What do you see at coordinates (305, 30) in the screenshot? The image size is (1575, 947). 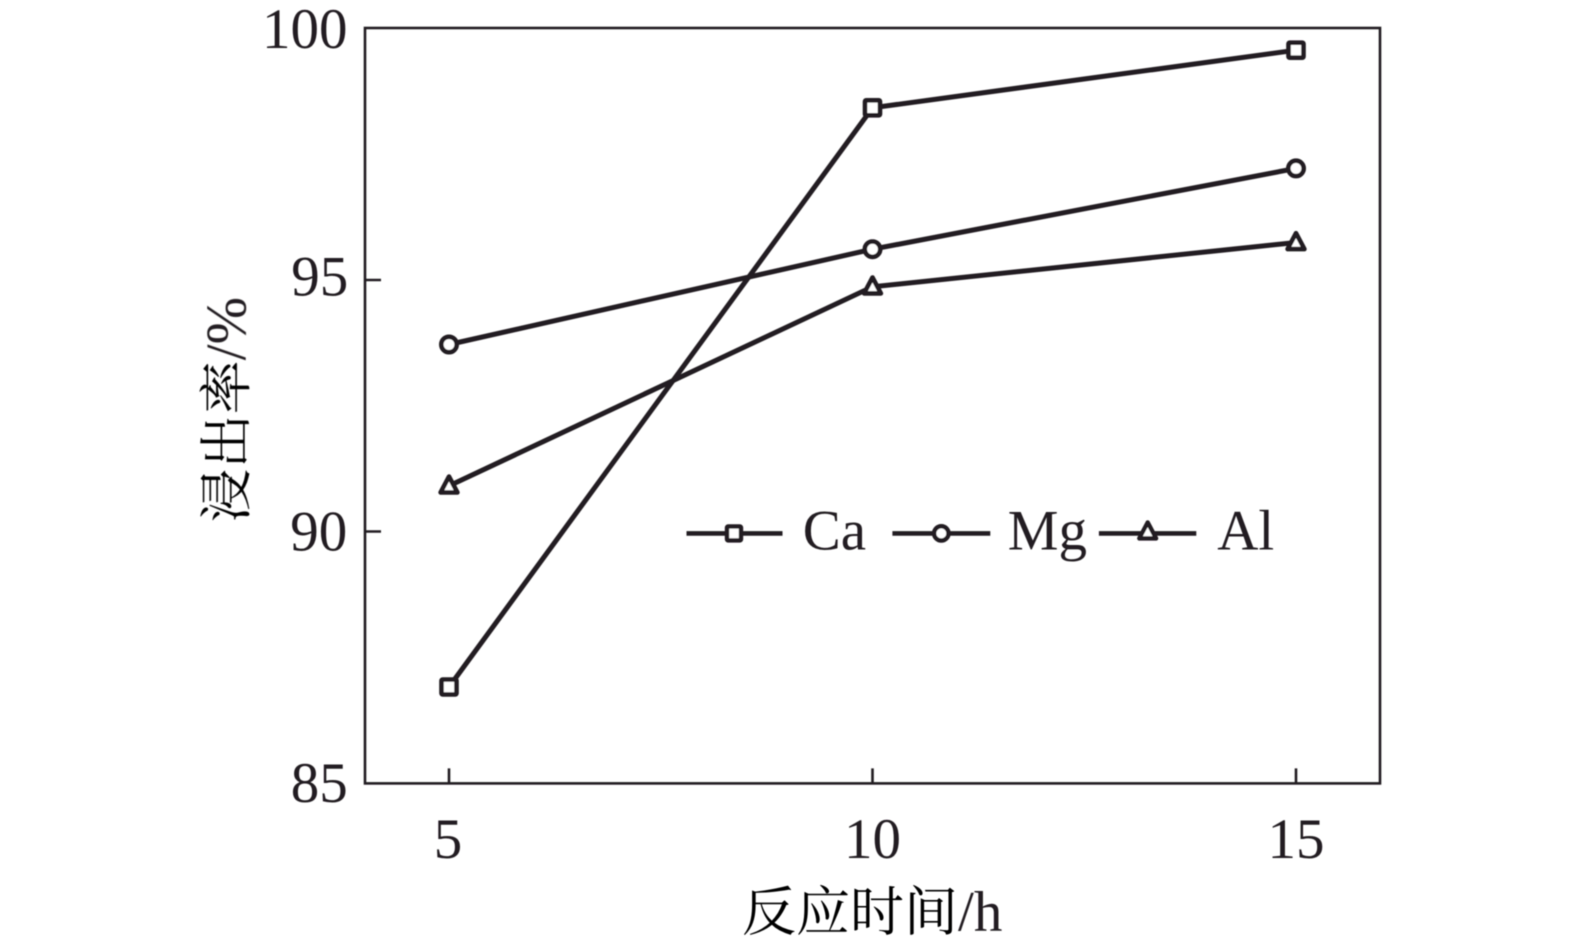 I see `svg-text: 100` at bounding box center [305, 30].